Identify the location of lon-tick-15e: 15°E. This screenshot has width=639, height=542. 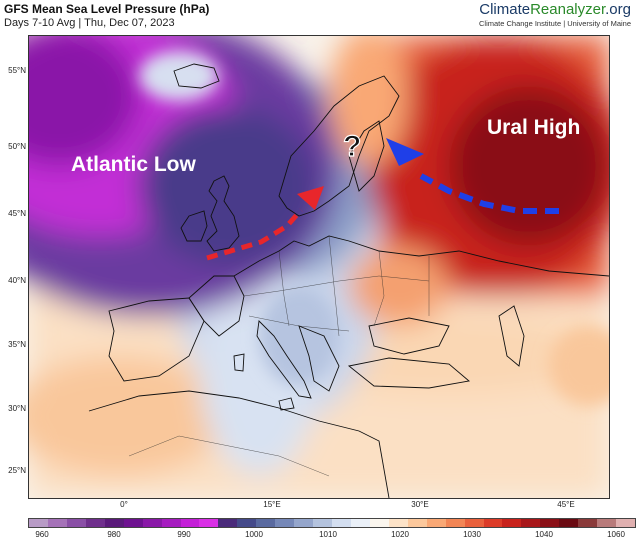
(272, 504).